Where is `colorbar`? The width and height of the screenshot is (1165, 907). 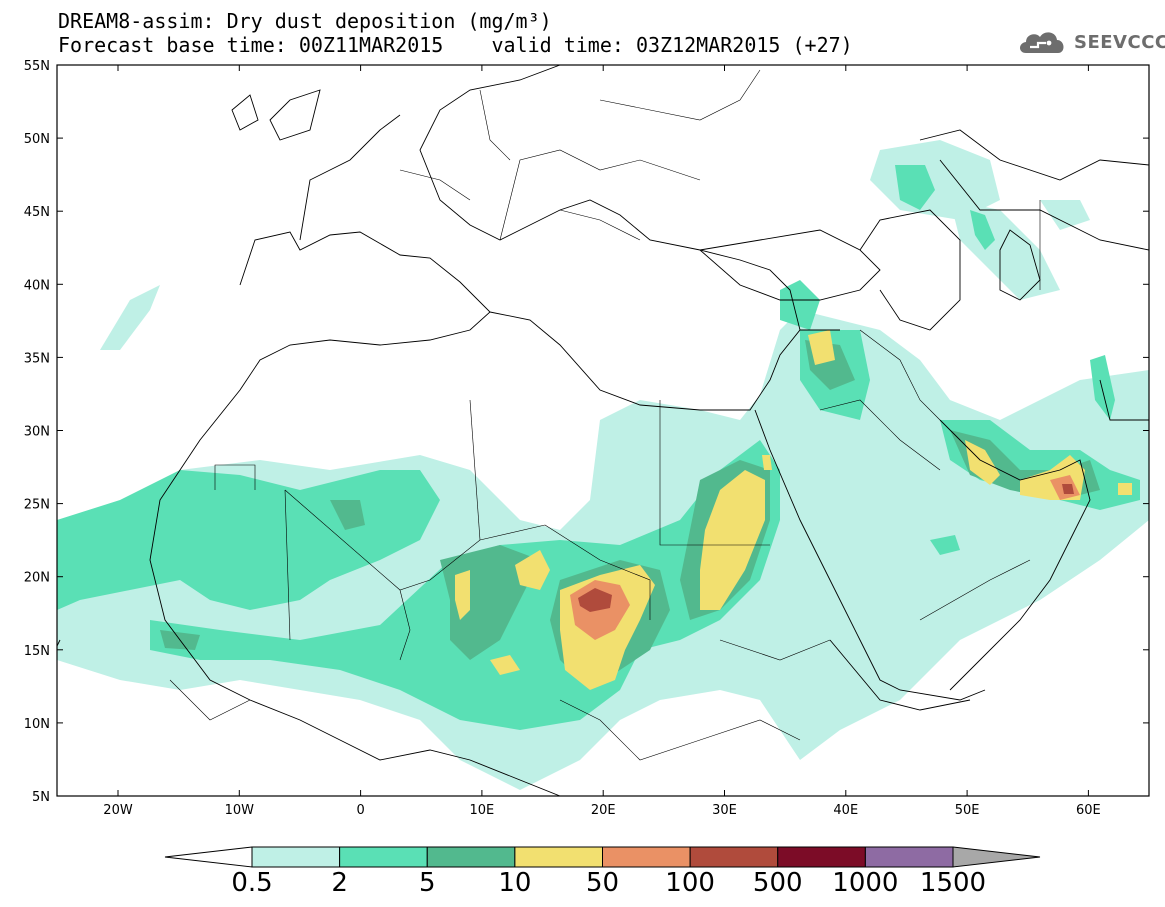 colorbar is located at coordinates (602, 857).